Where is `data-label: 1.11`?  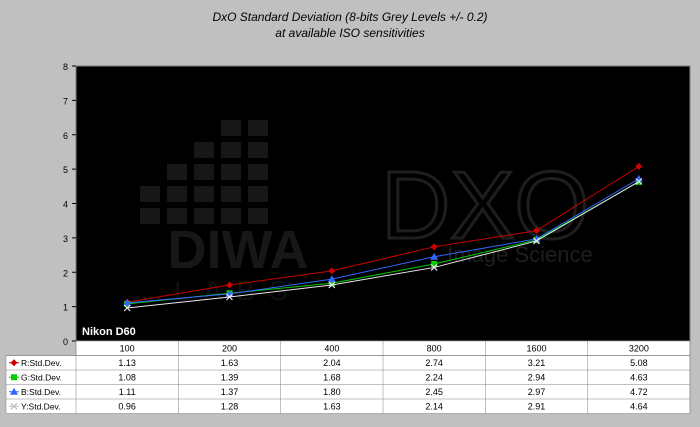 data-label: 1.11 is located at coordinates (127, 392).